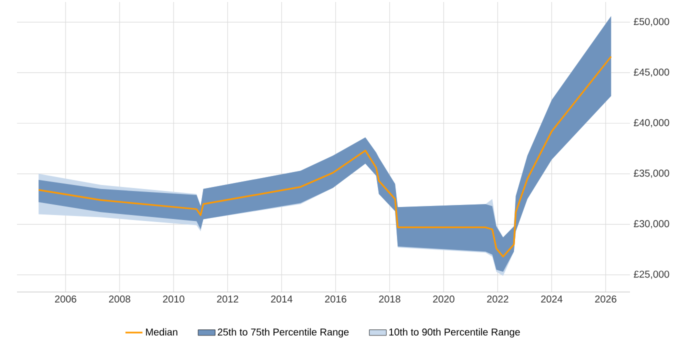 The height and width of the screenshot is (350, 700). What do you see at coordinates (652, 22) in the screenshot?
I see `y-tick-label: £50,000` at bounding box center [652, 22].